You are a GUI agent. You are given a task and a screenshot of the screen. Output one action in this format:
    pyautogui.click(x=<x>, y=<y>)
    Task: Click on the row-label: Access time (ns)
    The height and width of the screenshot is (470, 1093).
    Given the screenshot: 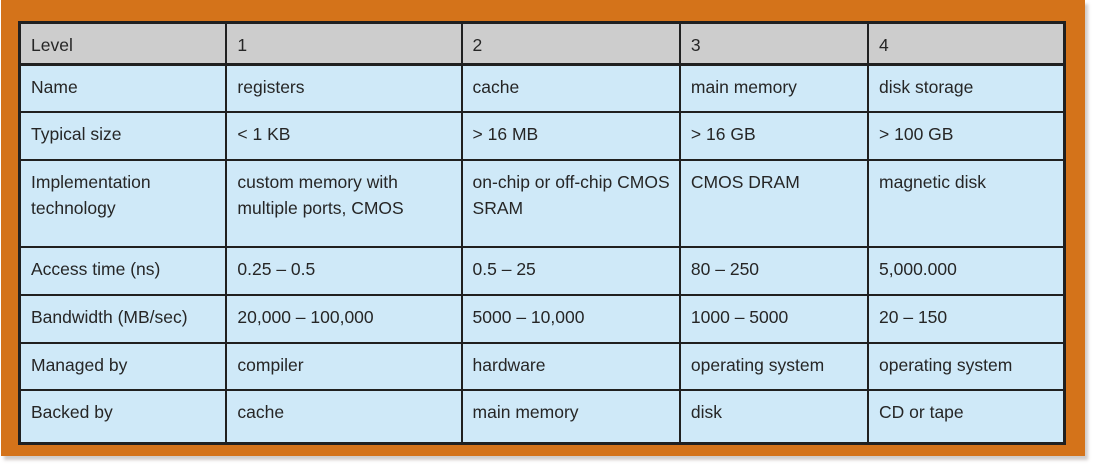 What is the action you would take?
    pyautogui.click(x=123, y=271)
    